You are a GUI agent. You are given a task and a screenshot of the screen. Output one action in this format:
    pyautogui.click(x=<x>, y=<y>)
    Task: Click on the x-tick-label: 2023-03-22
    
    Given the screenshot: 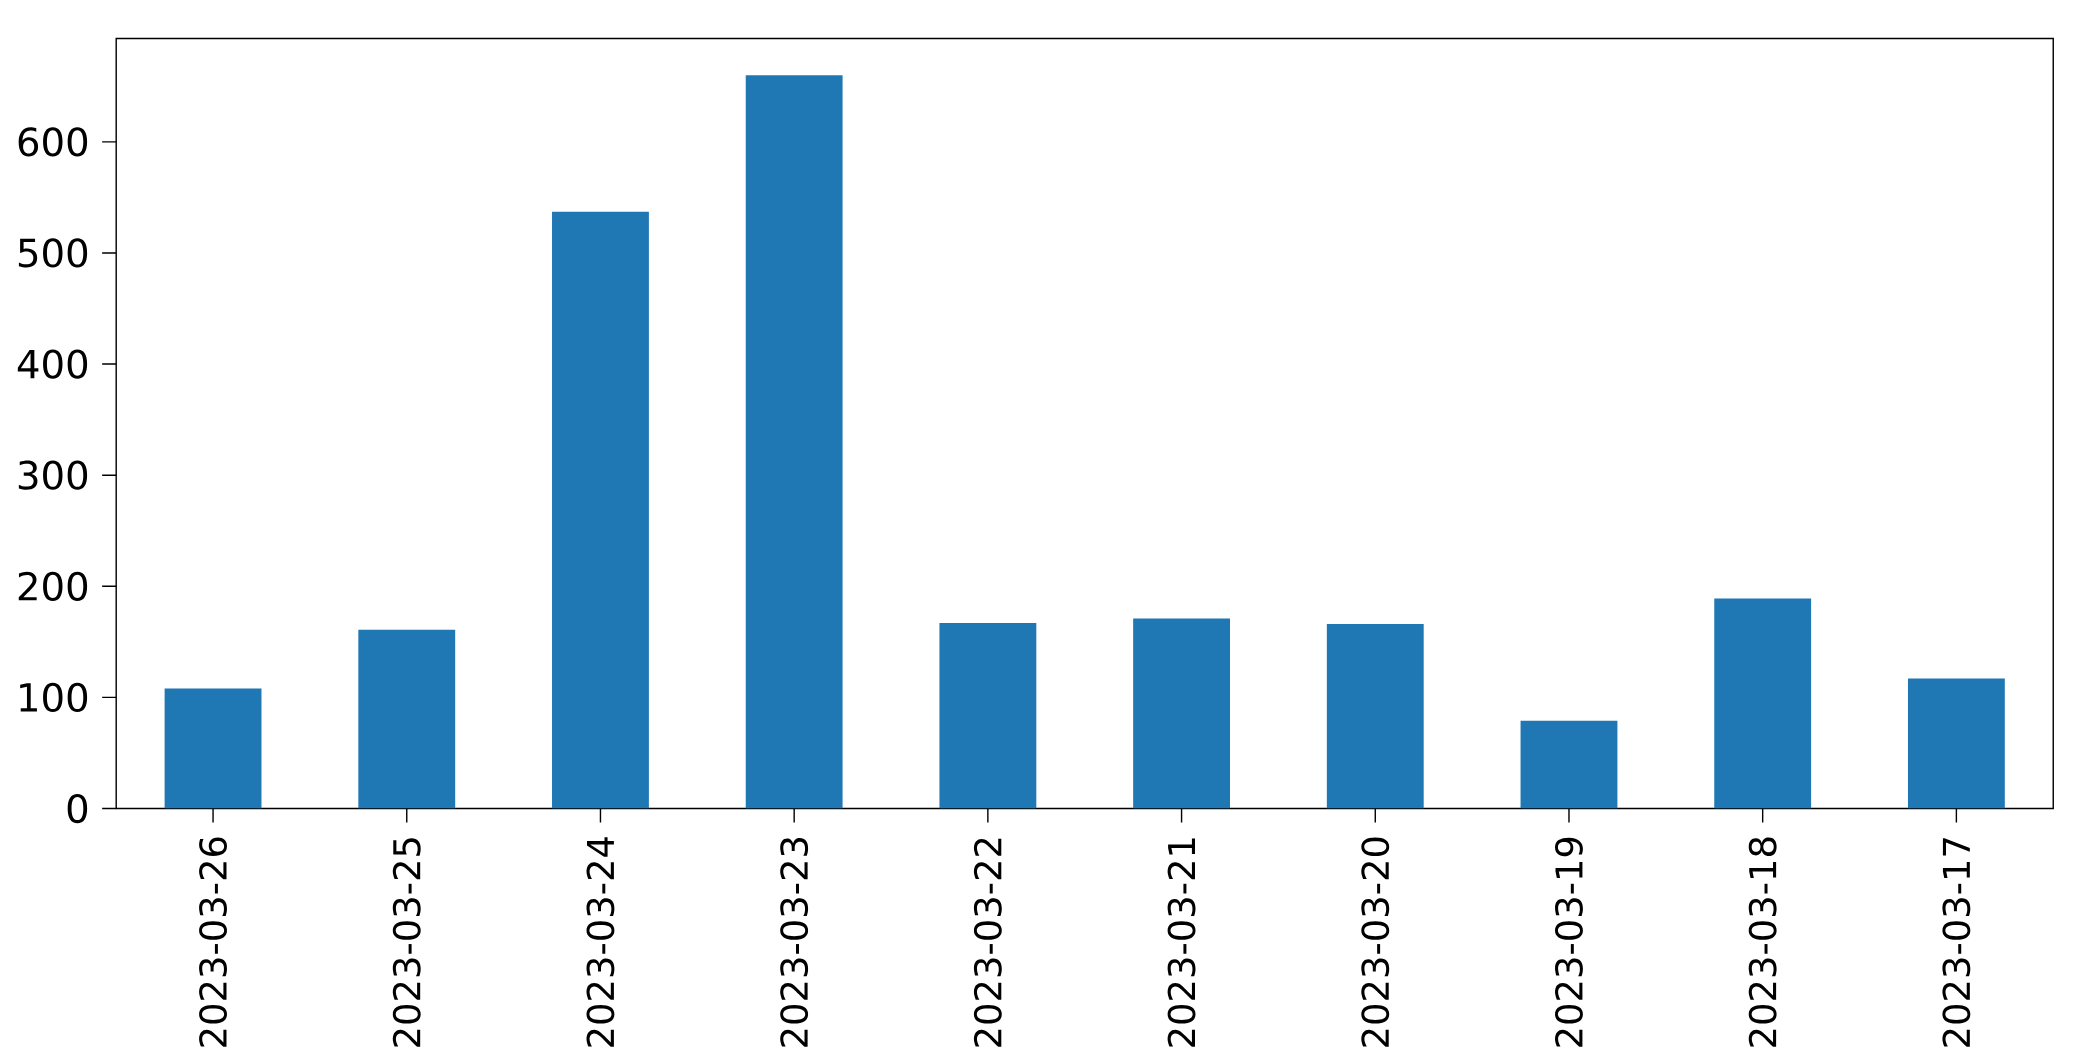 What is the action you would take?
    pyautogui.click(x=987, y=942)
    